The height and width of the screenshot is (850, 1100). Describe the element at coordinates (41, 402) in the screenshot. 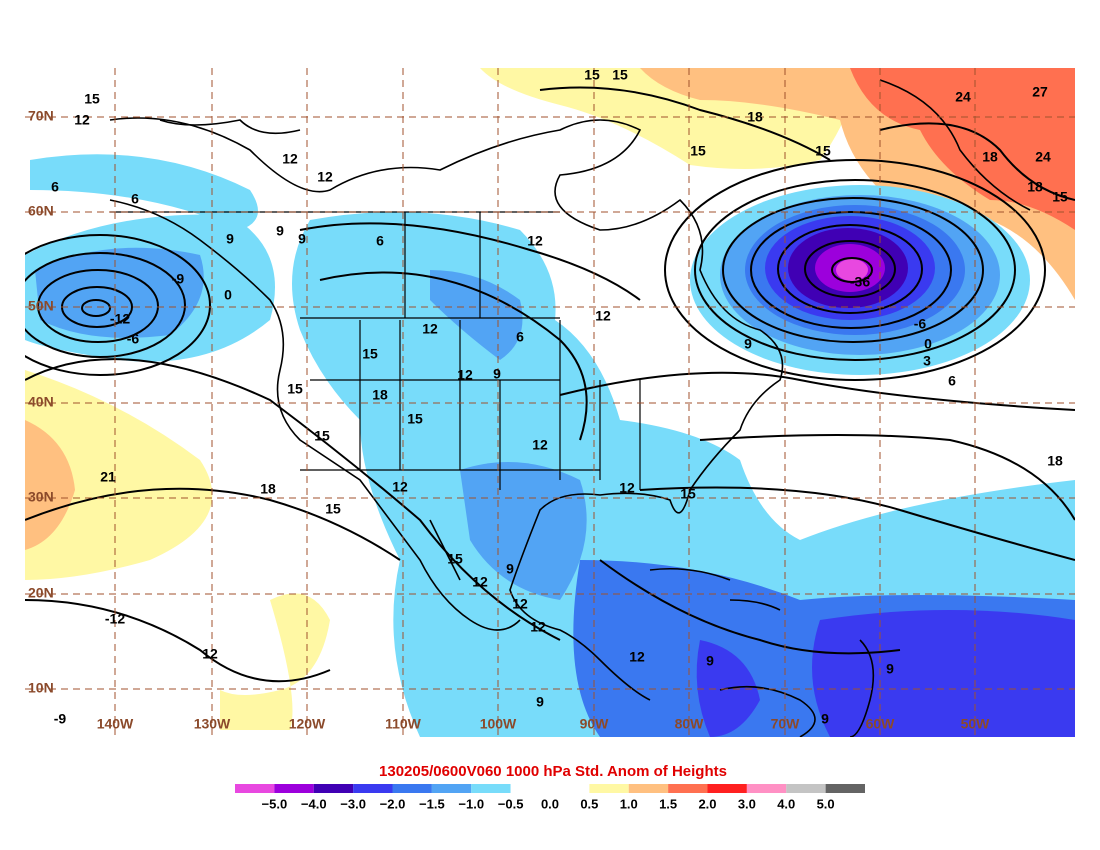

I see `latitude-label: 40N` at that location.